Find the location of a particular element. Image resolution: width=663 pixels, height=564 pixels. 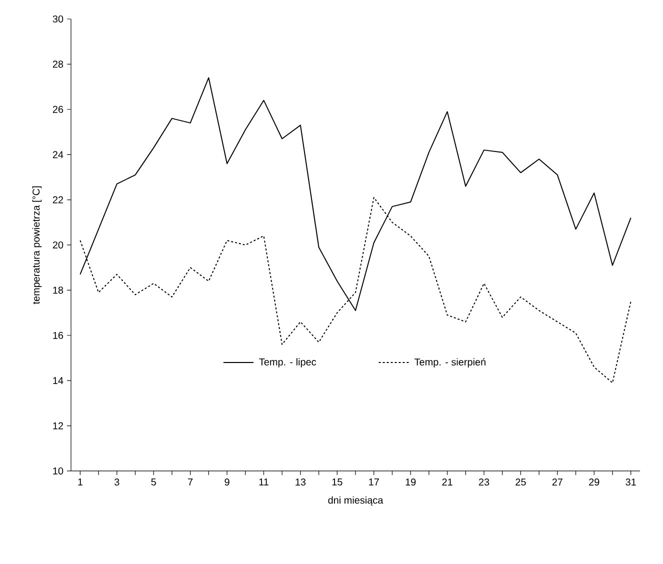

y-tick-label: 28 is located at coordinates (58, 64).